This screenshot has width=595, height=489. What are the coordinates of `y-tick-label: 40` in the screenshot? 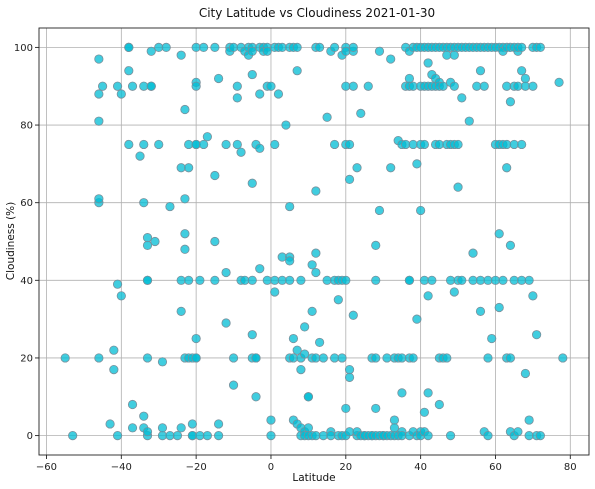 It's located at (26, 281).